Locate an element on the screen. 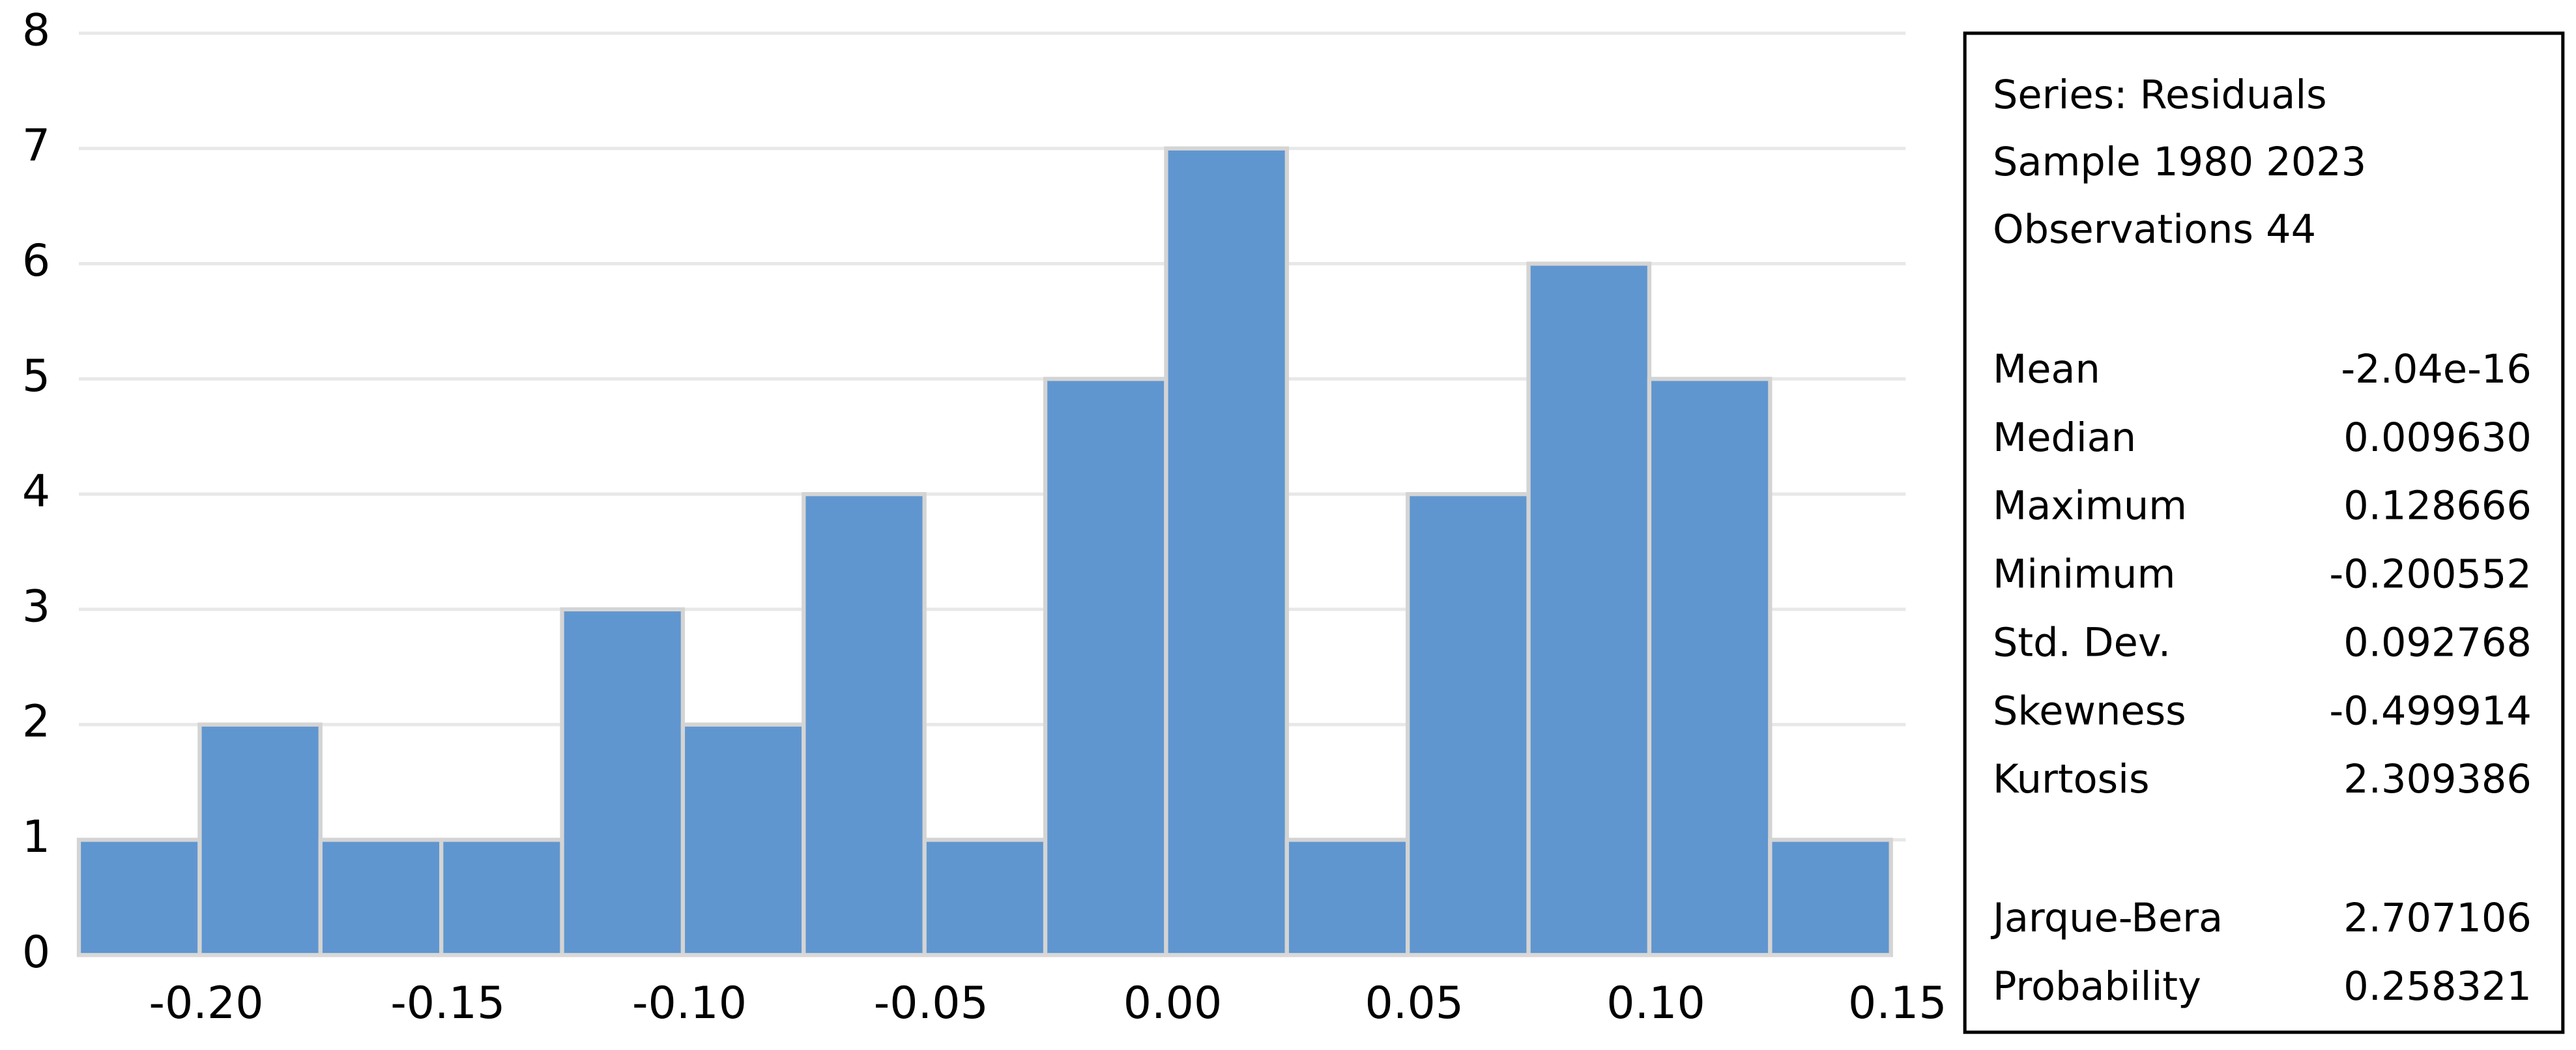 The image size is (2576, 1050). stat-label: Kurtosis is located at coordinates (2071, 779).